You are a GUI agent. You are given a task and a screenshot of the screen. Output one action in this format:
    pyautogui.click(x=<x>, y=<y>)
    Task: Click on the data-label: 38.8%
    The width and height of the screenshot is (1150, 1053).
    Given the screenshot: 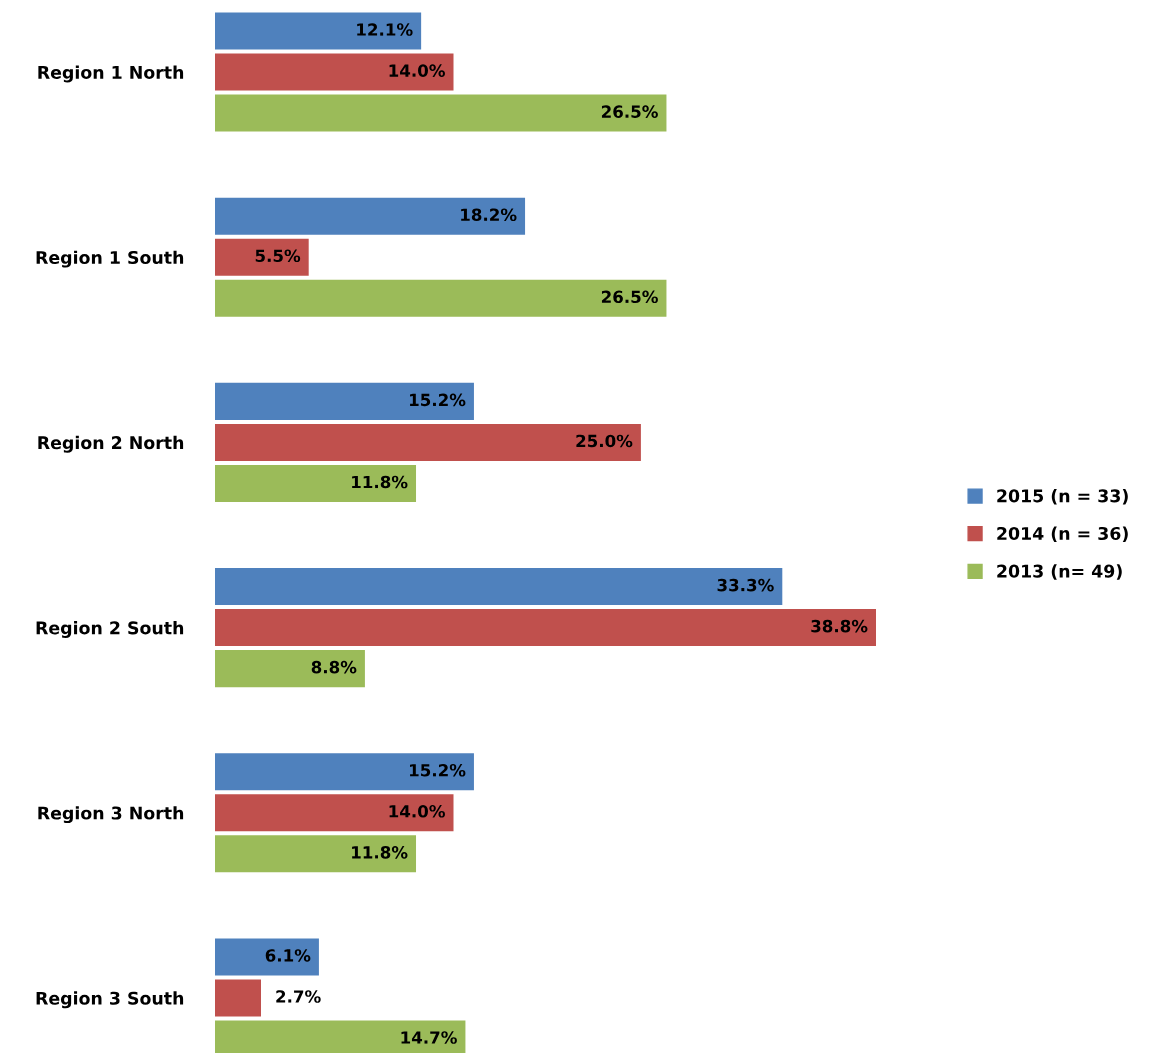 What is the action you would take?
    pyautogui.click(x=839, y=626)
    